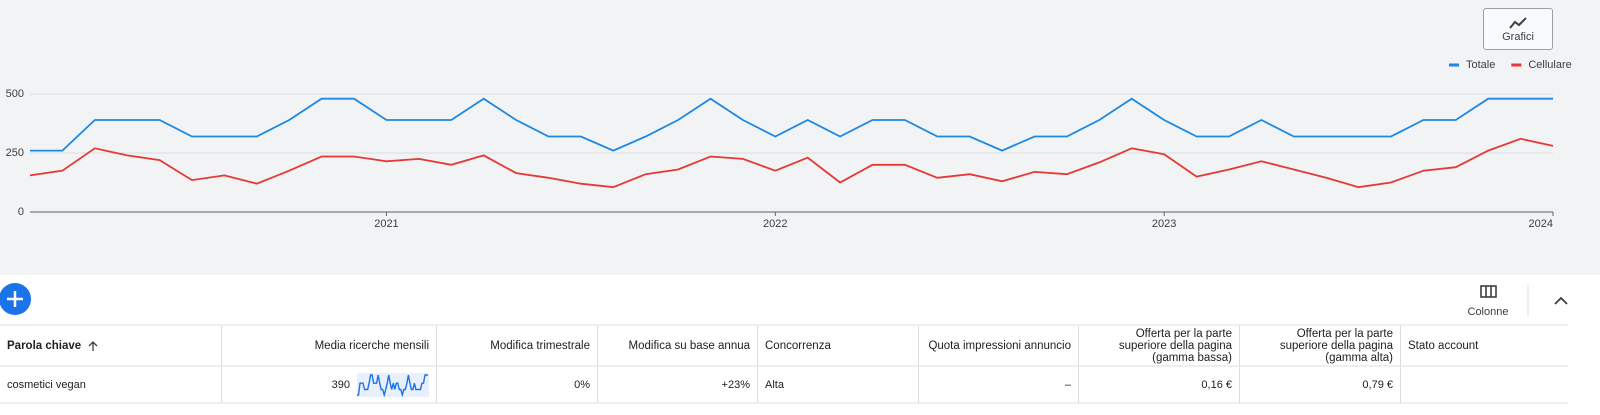 The width and height of the screenshot is (1600, 415). Describe the element at coordinates (1443, 346) in the screenshot. I see `column-header-text: Stato account` at that location.